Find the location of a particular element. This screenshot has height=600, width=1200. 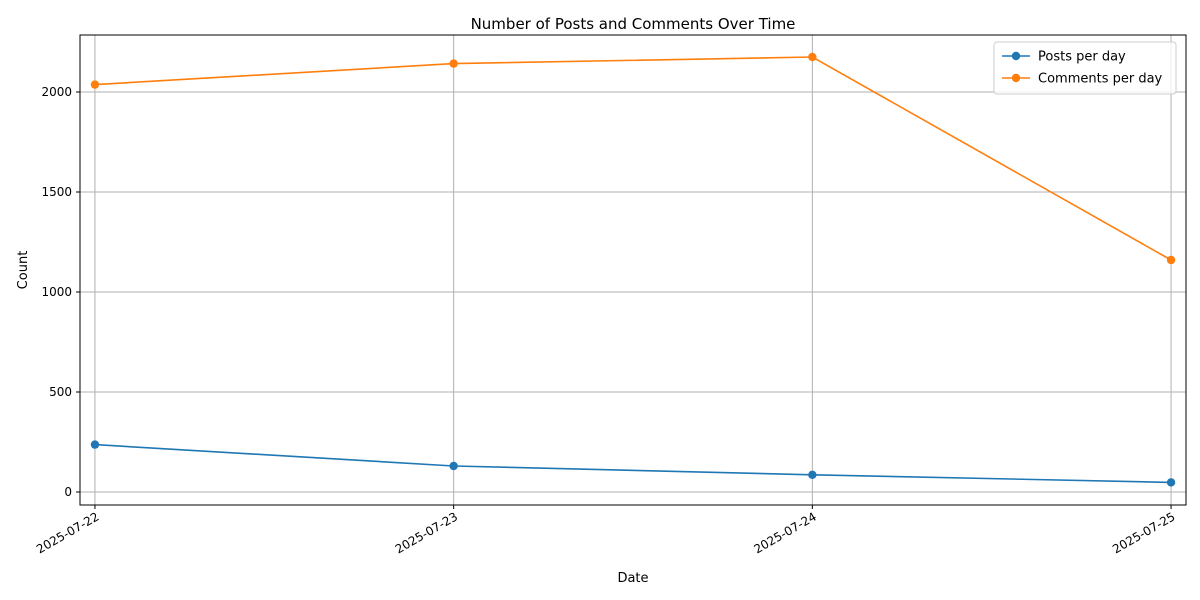

series-line is located at coordinates (633, 463).